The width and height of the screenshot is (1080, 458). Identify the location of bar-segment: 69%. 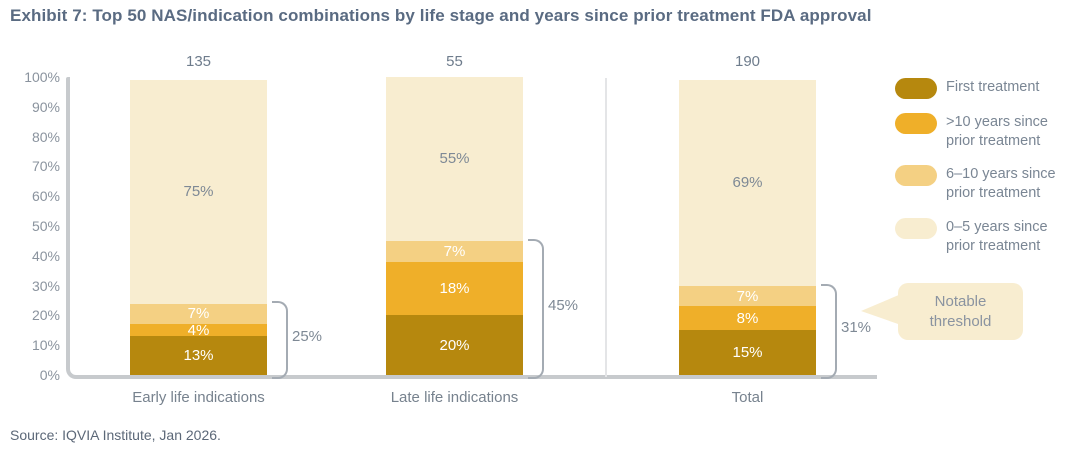
(747, 183).